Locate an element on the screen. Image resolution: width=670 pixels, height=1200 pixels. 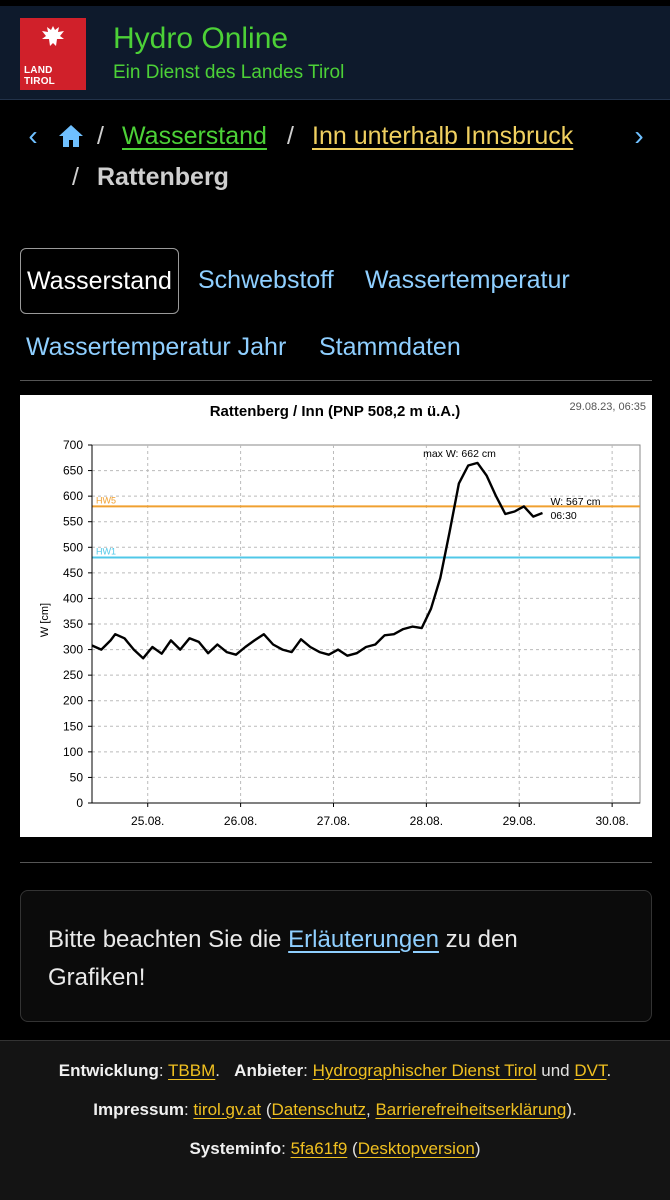
y-tick-label: 250 is located at coordinates (73, 675).